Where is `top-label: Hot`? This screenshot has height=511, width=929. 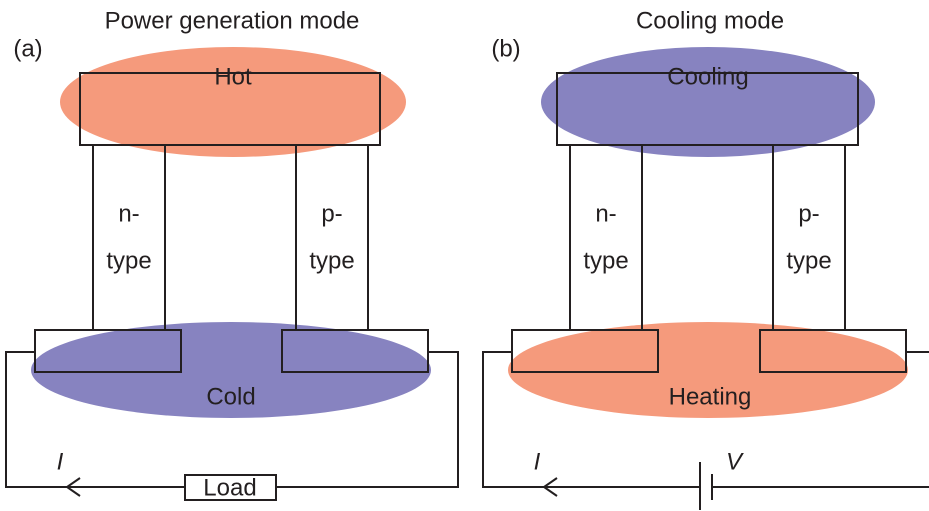 top-label: Hot is located at coordinates (233, 76).